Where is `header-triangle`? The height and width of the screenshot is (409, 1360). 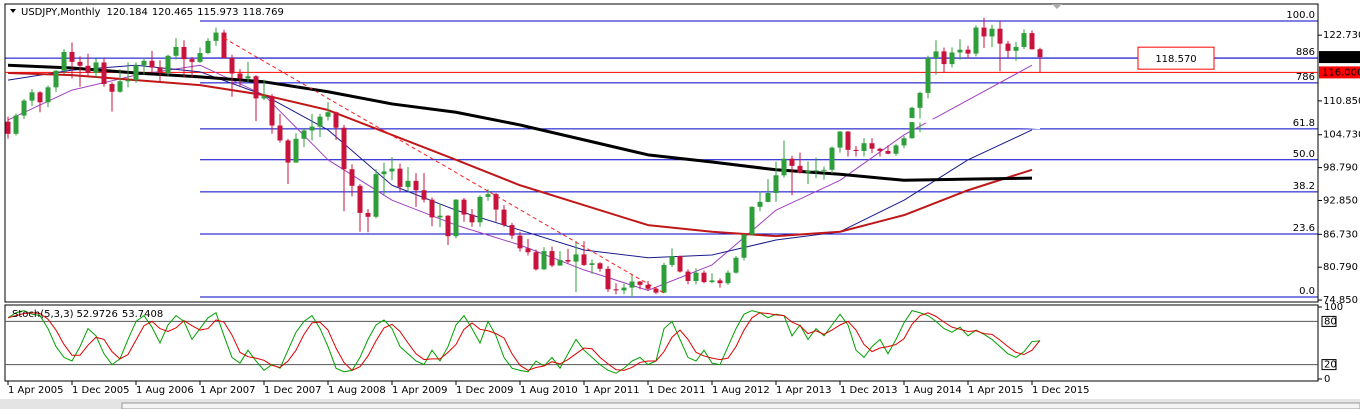
header-triangle is located at coordinates (13, 11).